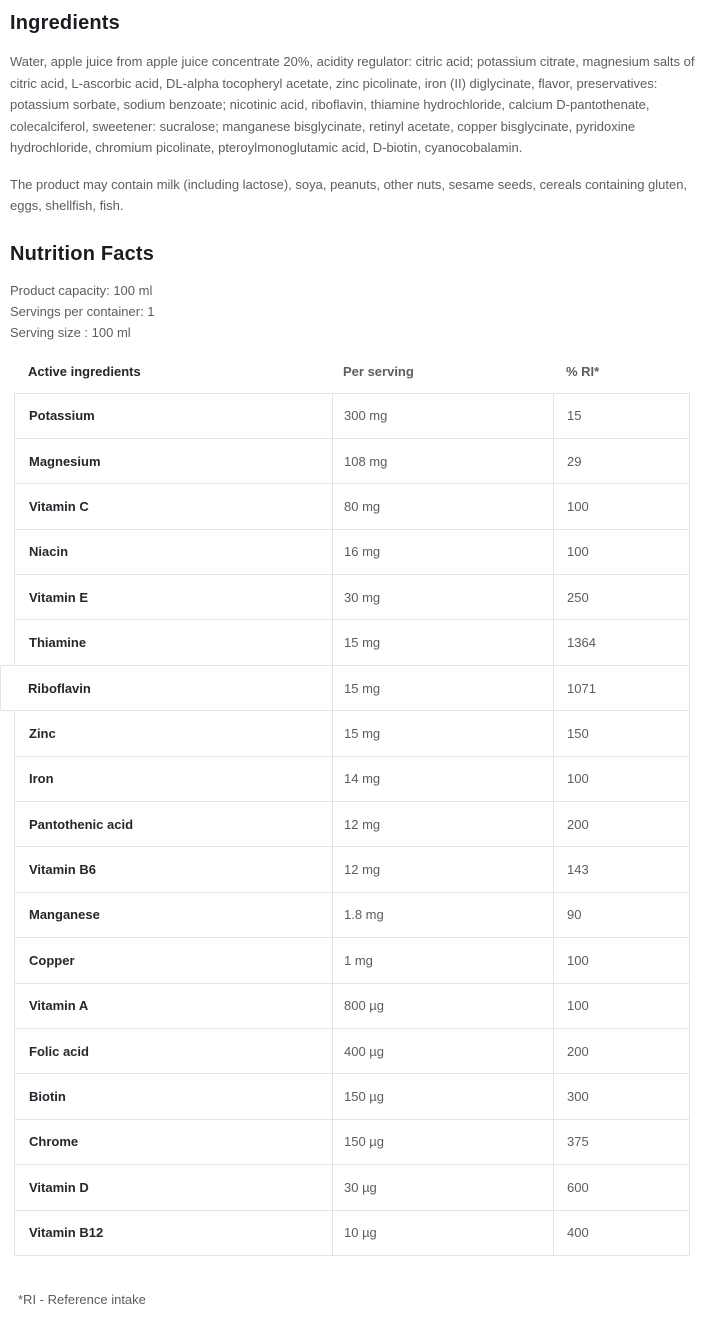 This screenshot has width=706, height=1321. I want to click on ri-percent-cell: 15, so click(574, 416).